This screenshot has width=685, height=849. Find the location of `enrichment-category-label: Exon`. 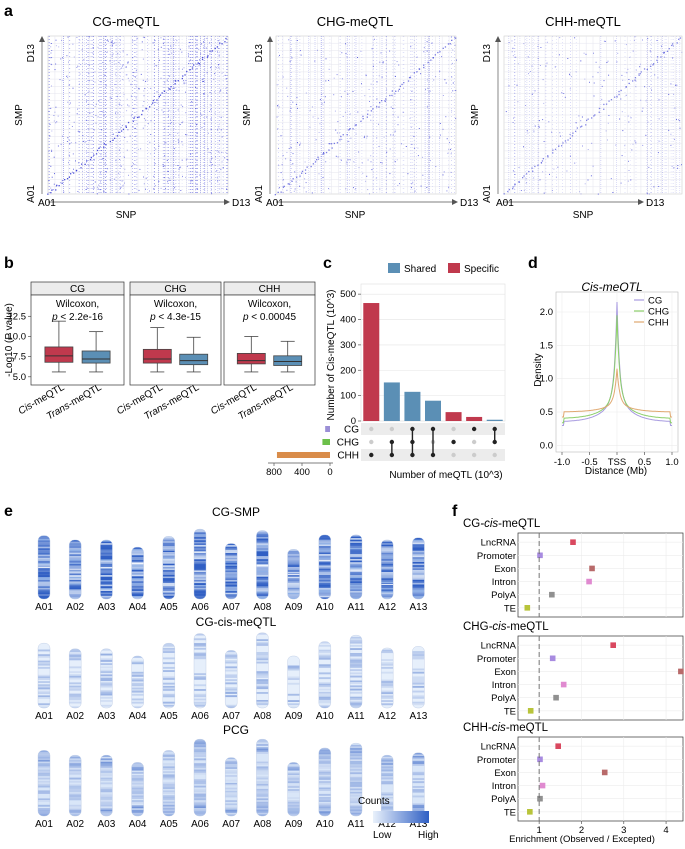

enrichment-category-label: Exon is located at coordinates (505, 773).